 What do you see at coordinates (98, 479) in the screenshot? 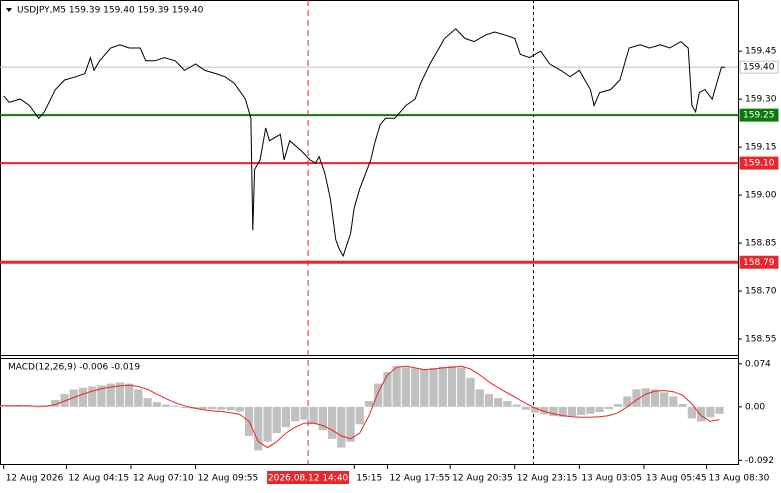
I see `x-tick-label: 12 Aug 04:15` at bounding box center [98, 479].